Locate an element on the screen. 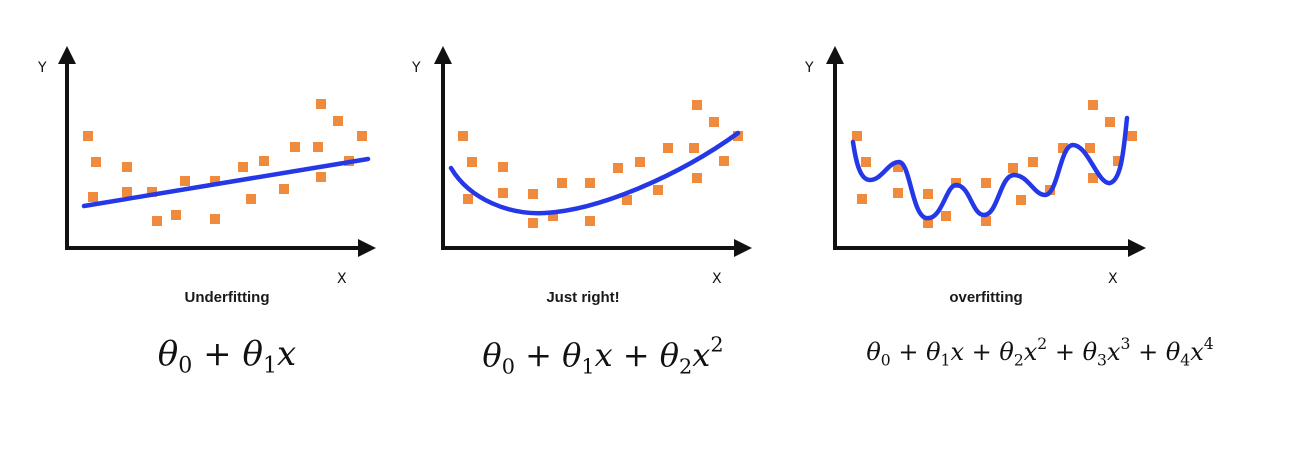 The height and width of the screenshot is (456, 1295). formula-term: θ4x4 is located at coordinates (1189, 352).